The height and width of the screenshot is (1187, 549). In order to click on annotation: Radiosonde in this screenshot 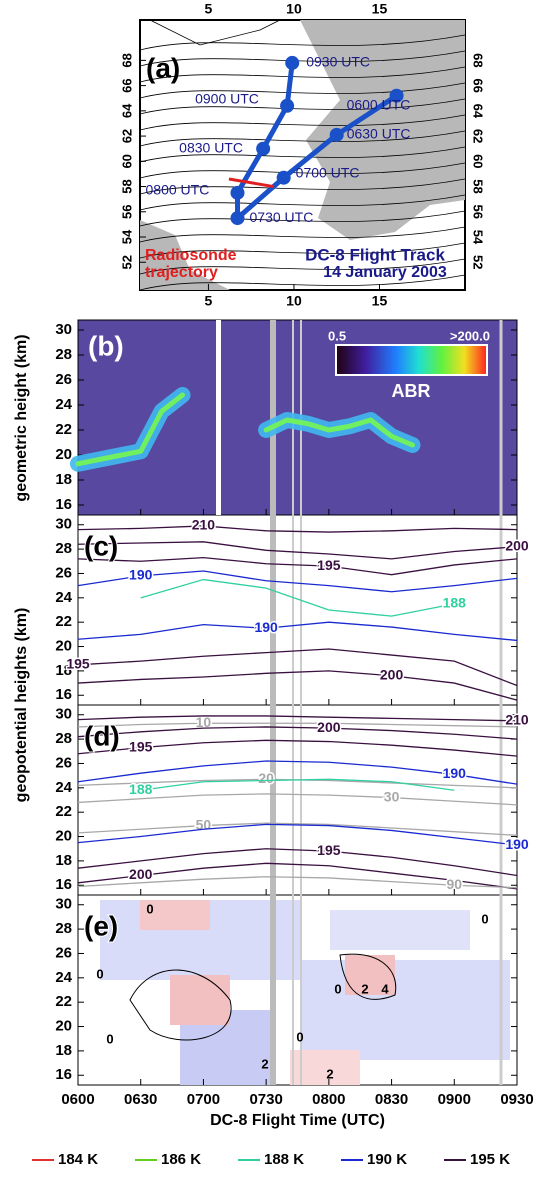, I will do `click(191, 255)`.